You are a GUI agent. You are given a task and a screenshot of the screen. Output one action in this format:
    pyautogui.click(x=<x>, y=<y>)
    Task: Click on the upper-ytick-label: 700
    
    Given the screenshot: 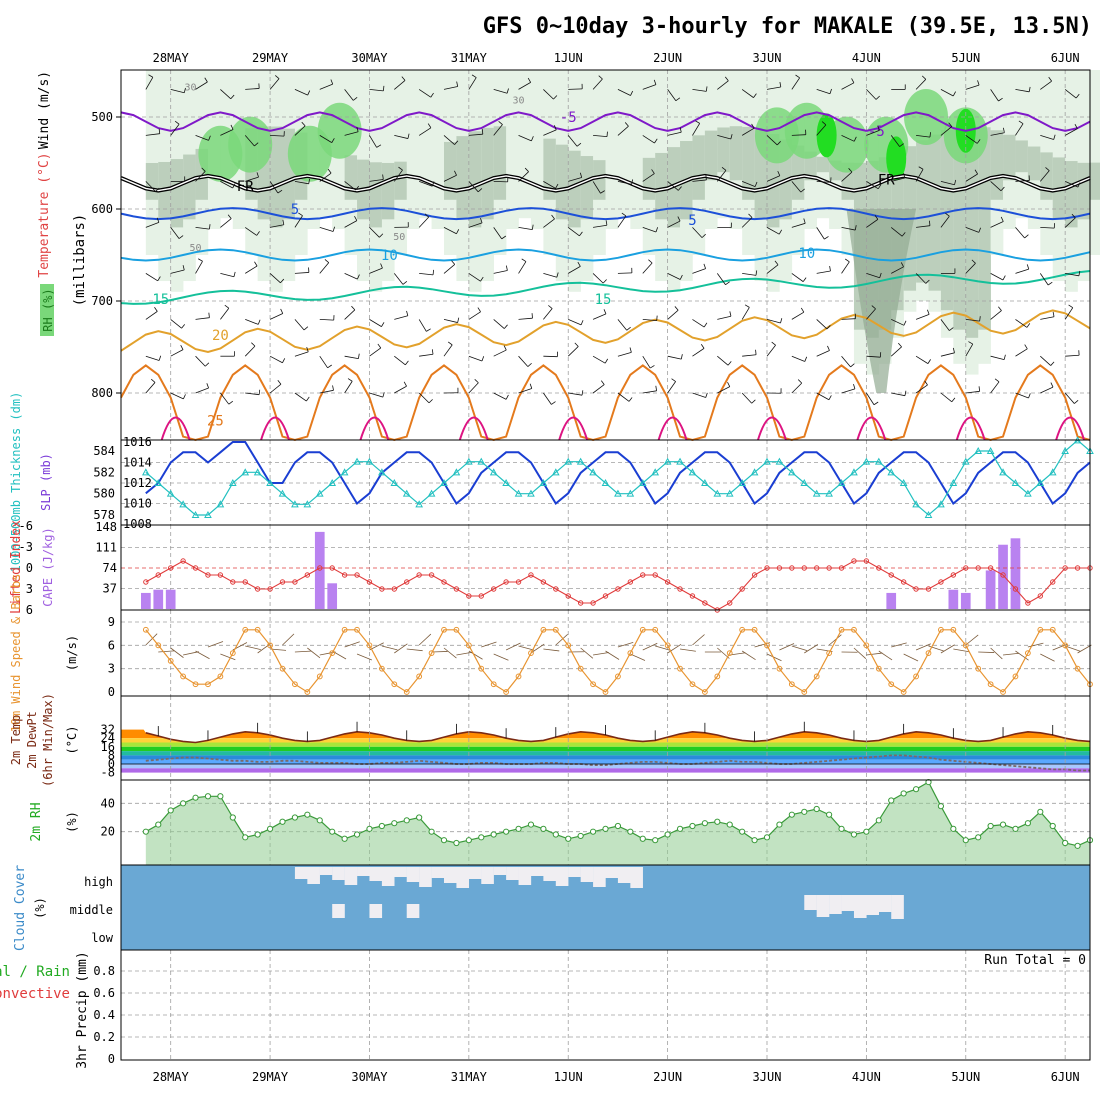 What is the action you would take?
    pyautogui.click(x=102, y=301)
    